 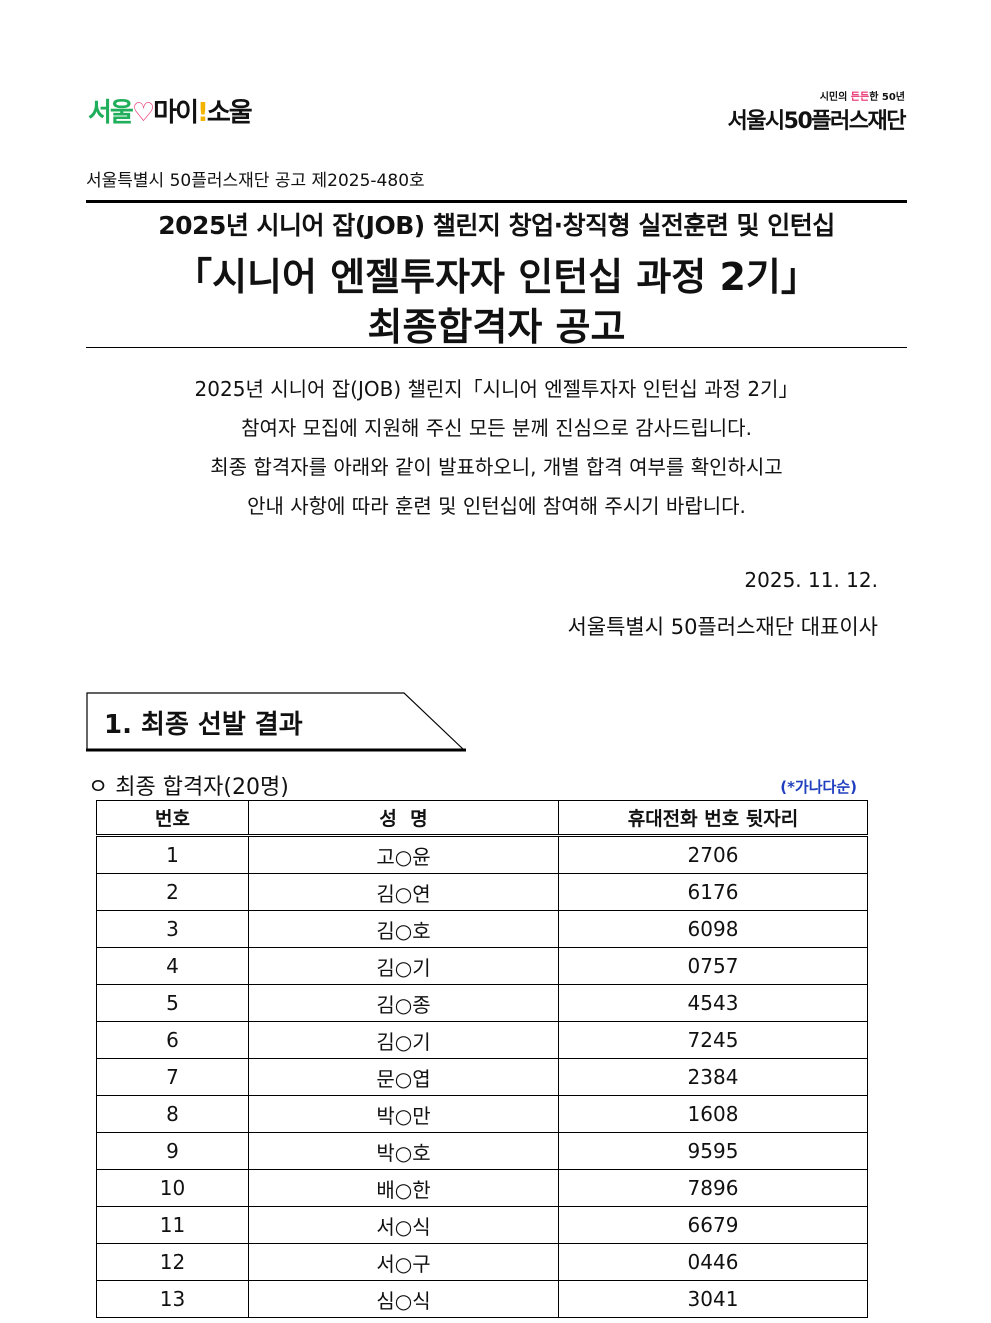 What do you see at coordinates (170, 113) in the screenshot?
I see `seoul-my-soul-logo: 서울♡마이!소울` at bounding box center [170, 113].